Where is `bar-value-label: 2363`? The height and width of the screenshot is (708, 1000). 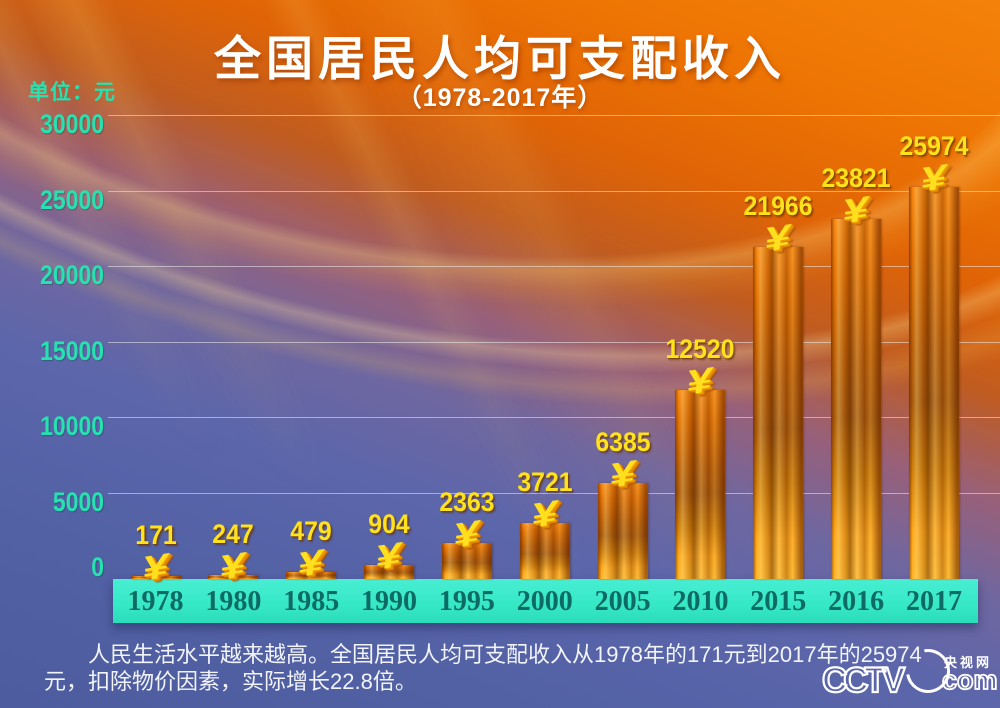 bar-value-label: 2363 is located at coordinates (467, 502).